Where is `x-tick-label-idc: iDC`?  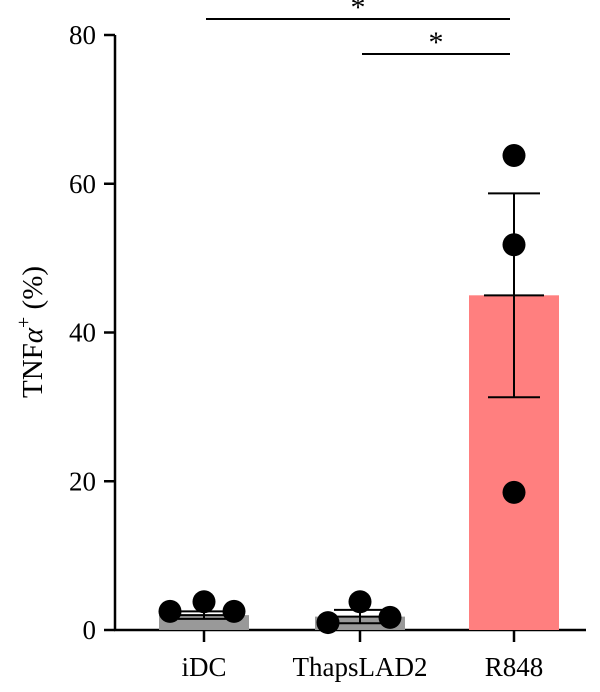
x-tick-label-idc: iDC is located at coordinates (203, 667).